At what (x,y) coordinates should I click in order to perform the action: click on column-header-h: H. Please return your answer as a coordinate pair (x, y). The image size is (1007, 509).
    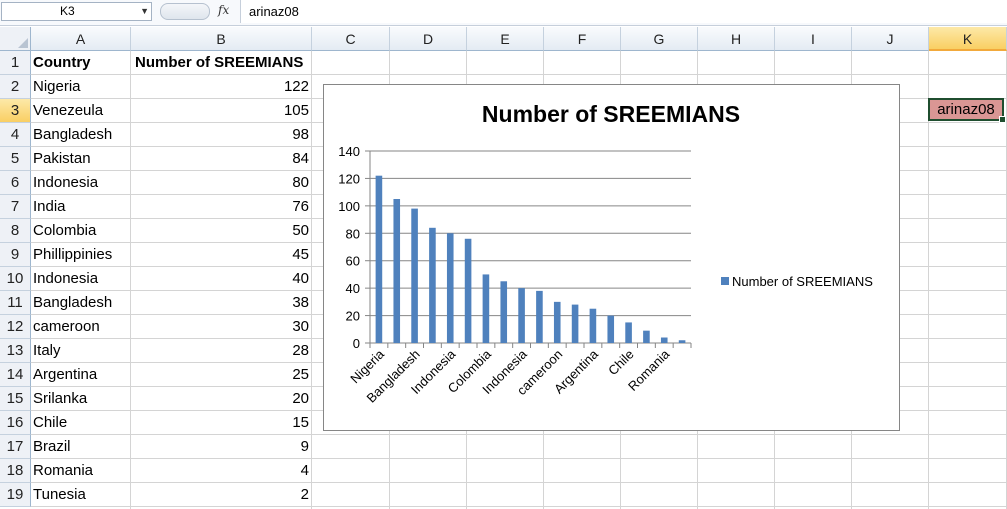
    Looking at the image, I should click on (736, 39).